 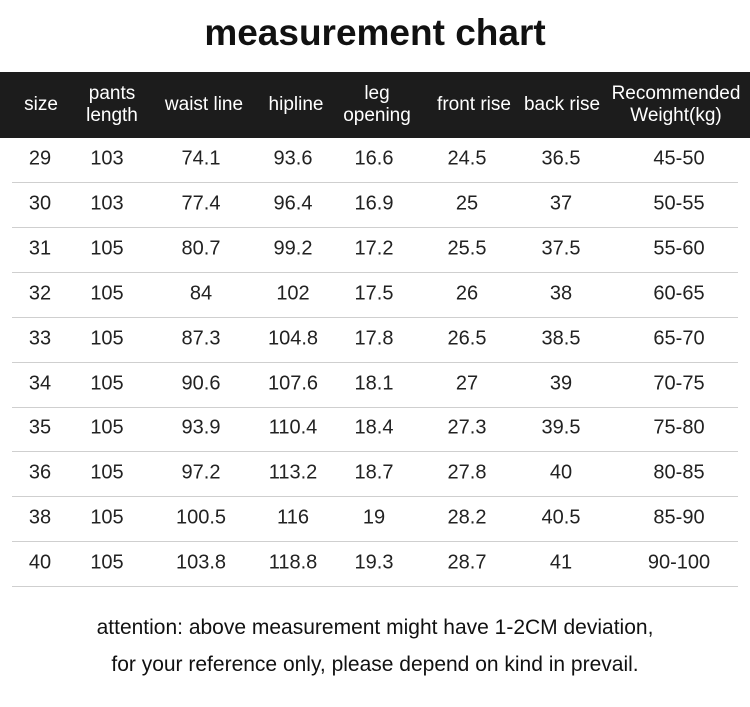 I want to click on cell: 32, so click(x=40, y=293).